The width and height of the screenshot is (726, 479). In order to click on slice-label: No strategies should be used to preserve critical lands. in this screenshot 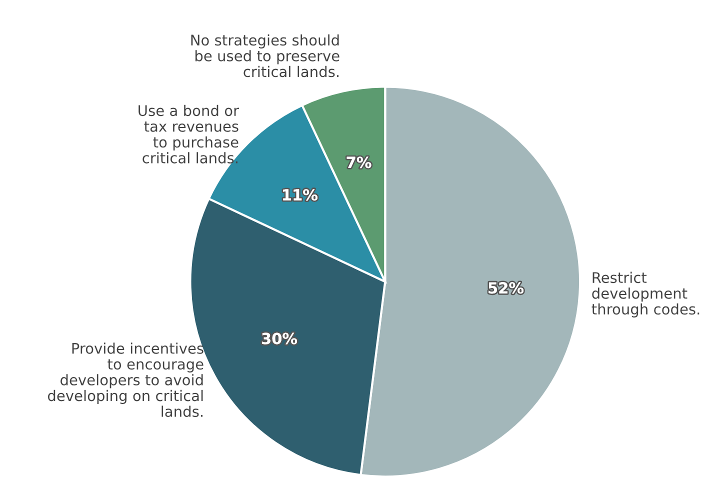, I will do `click(265, 56)`.